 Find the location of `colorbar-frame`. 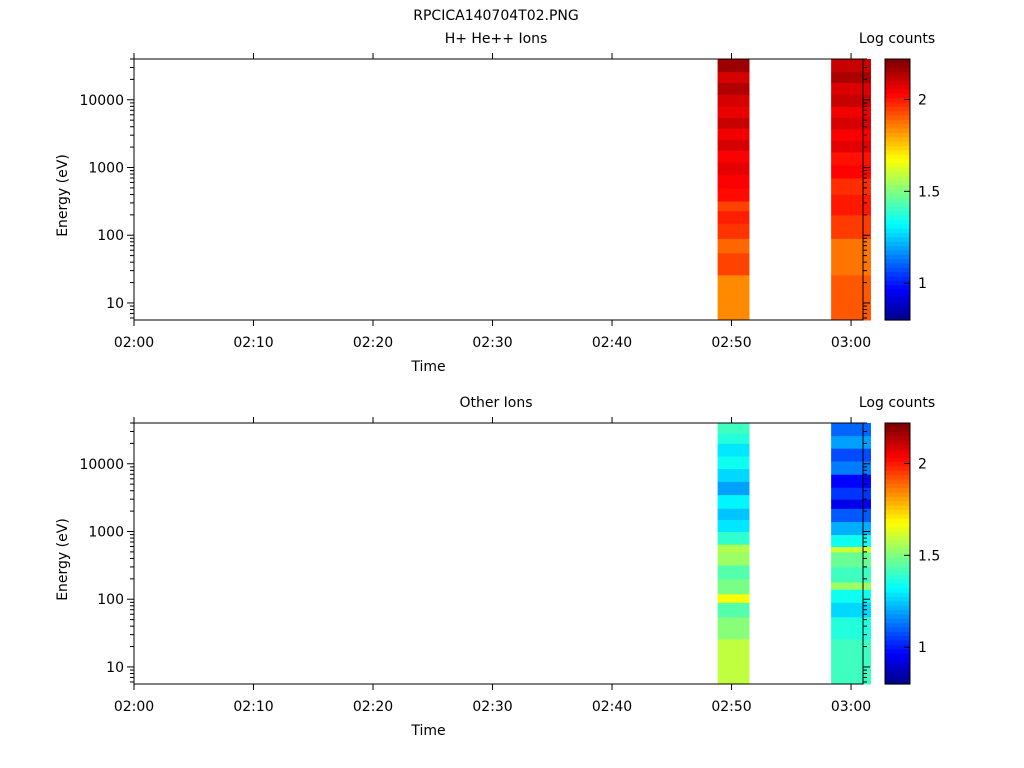

colorbar-frame is located at coordinates (897, 189).